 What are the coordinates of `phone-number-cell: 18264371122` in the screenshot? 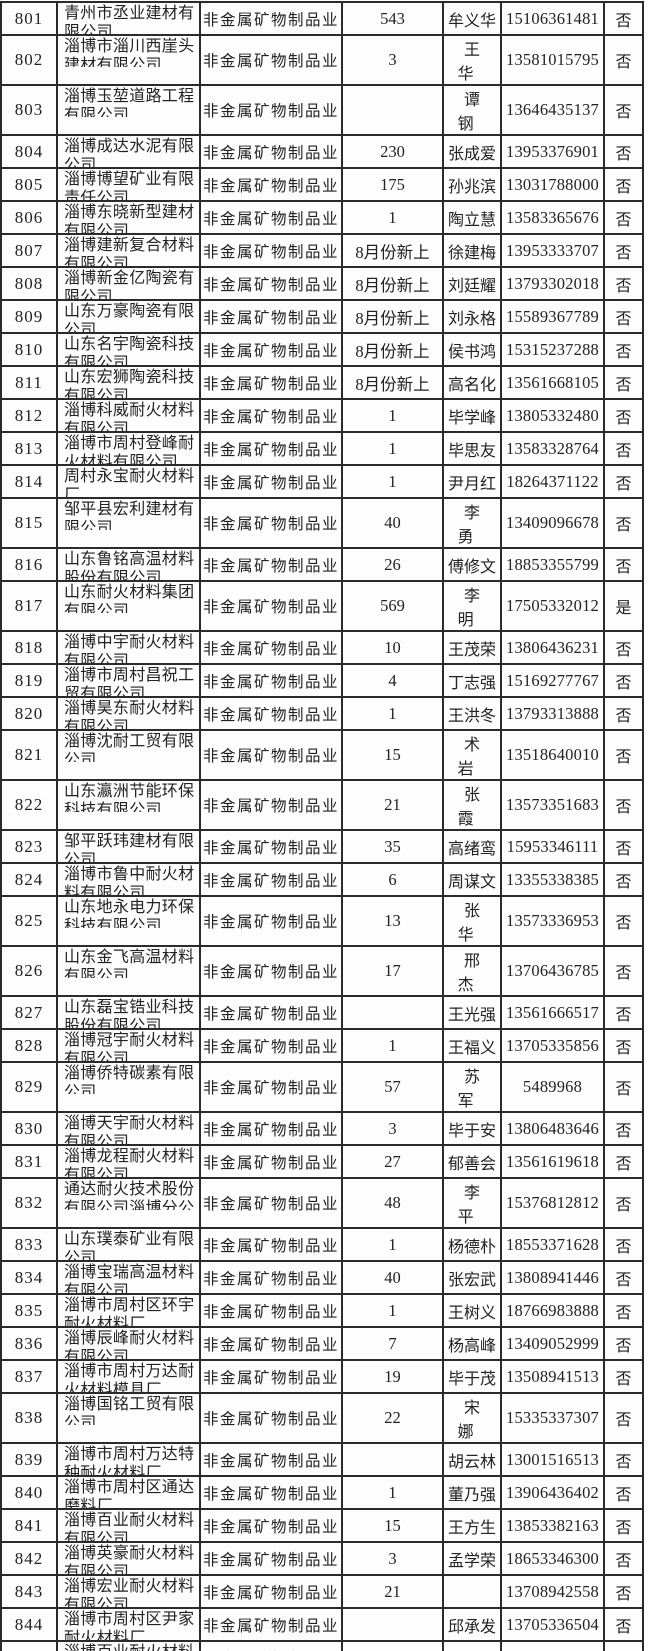 It's located at (552, 481).